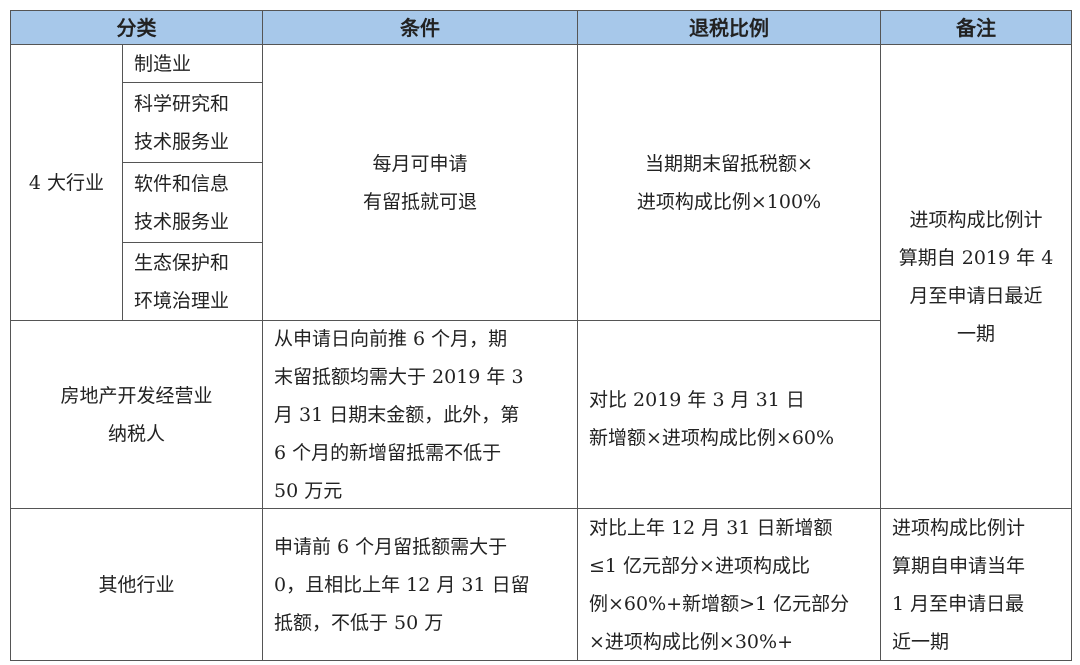 Image resolution: width=1080 pixels, height=665 pixels. Describe the element at coordinates (192, 122) in the screenshot. I see `subcategory-cell: 科学研究和 技术服务业` at that location.